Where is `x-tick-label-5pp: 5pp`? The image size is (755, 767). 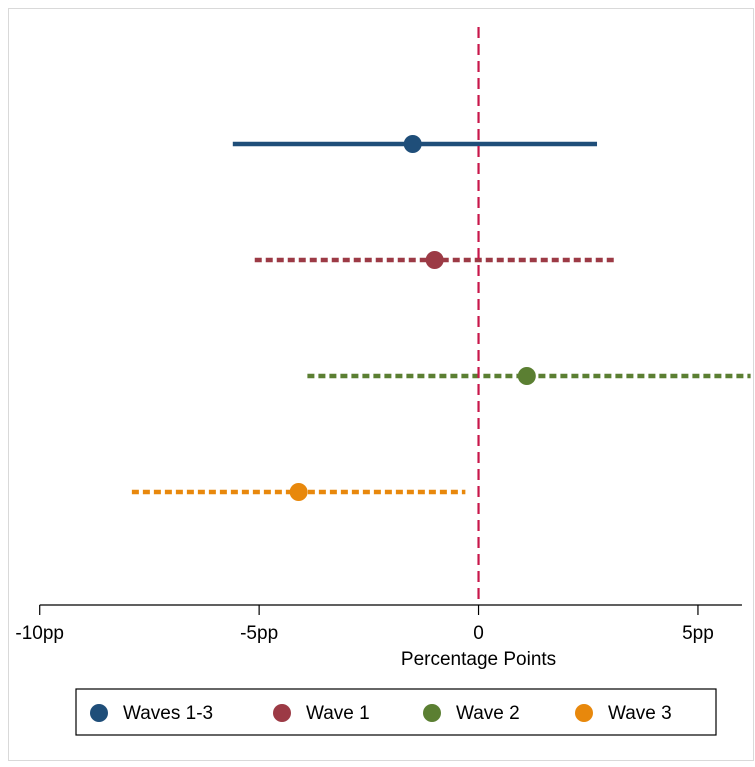
x-tick-label-5pp: 5pp is located at coordinates (698, 633).